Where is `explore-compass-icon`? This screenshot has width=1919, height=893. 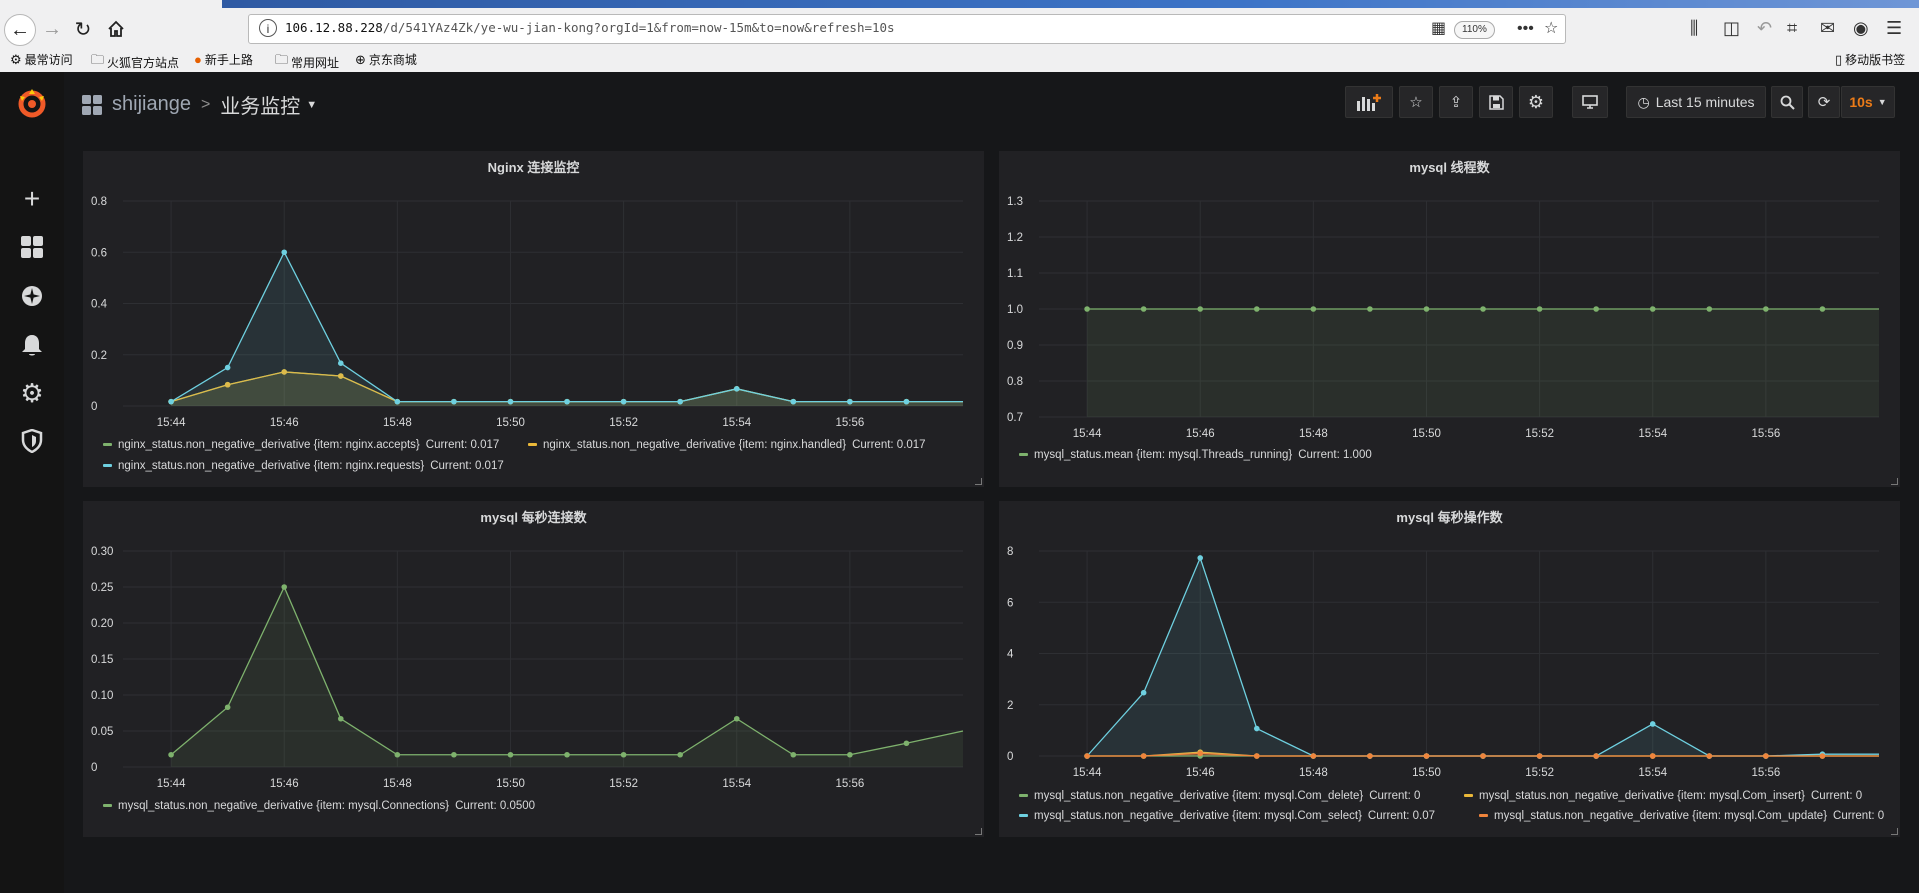
explore-compass-icon is located at coordinates (32, 296).